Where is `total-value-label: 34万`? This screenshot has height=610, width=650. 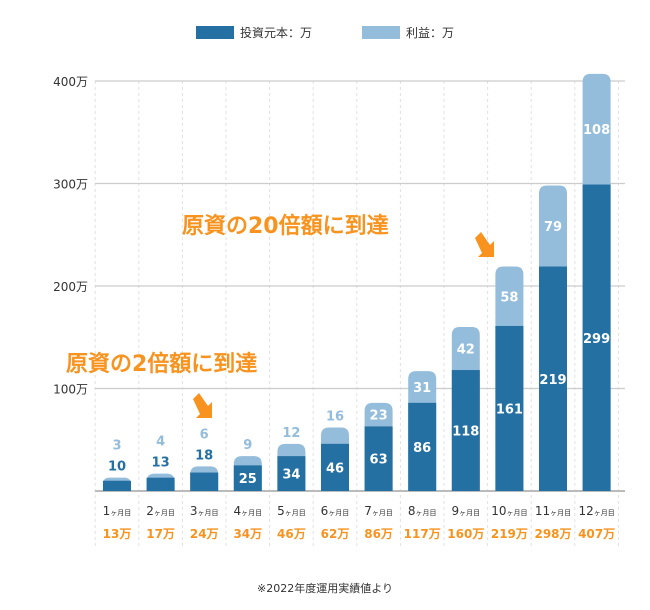
total-value-label: 34万 is located at coordinates (247, 534).